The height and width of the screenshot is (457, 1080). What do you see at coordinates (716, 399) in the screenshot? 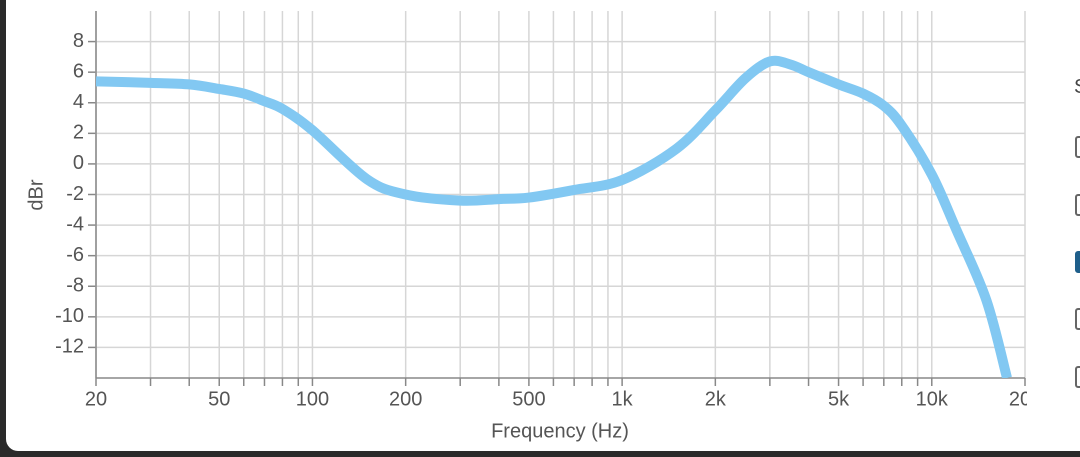
I see `x-tick-label: 2k` at bounding box center [716, 399].